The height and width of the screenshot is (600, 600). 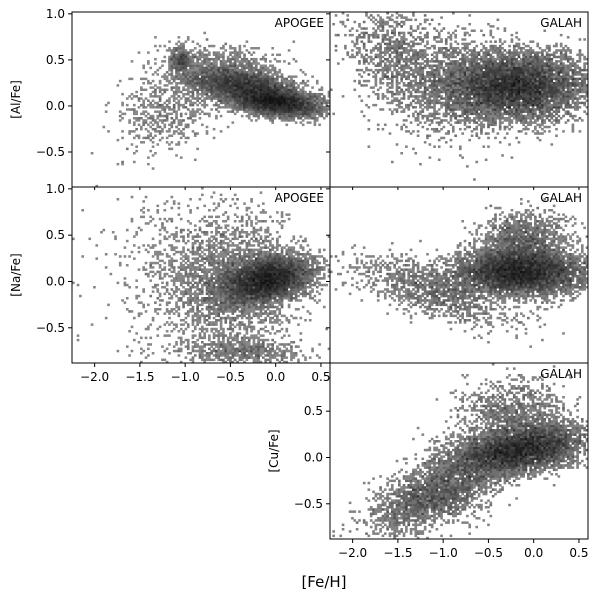 I want to click on panel-frame, so click(x=459, y=451).